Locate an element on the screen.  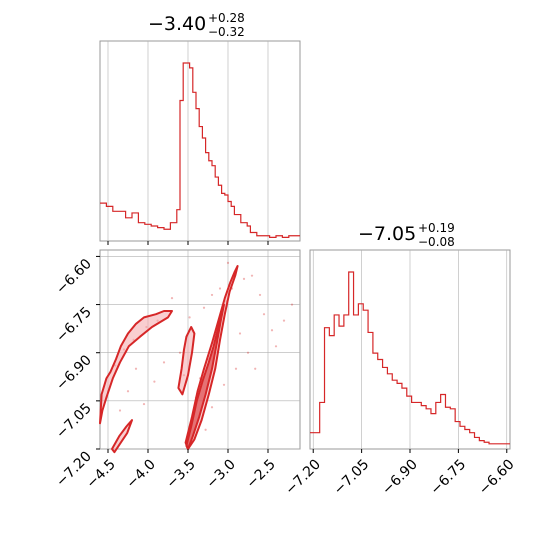
y-tick-label: −6.75 is located at coordinates (74, 325).